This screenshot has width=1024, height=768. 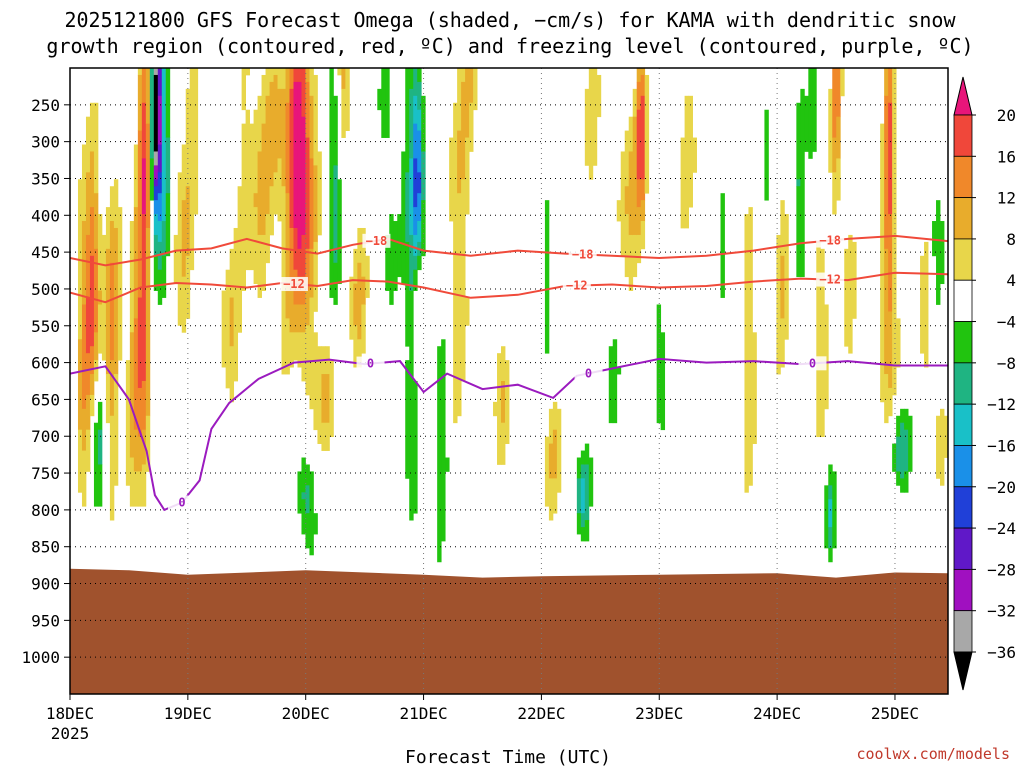 I want to click on colorbar-bottom-arrow, so click(x=963, y=671).